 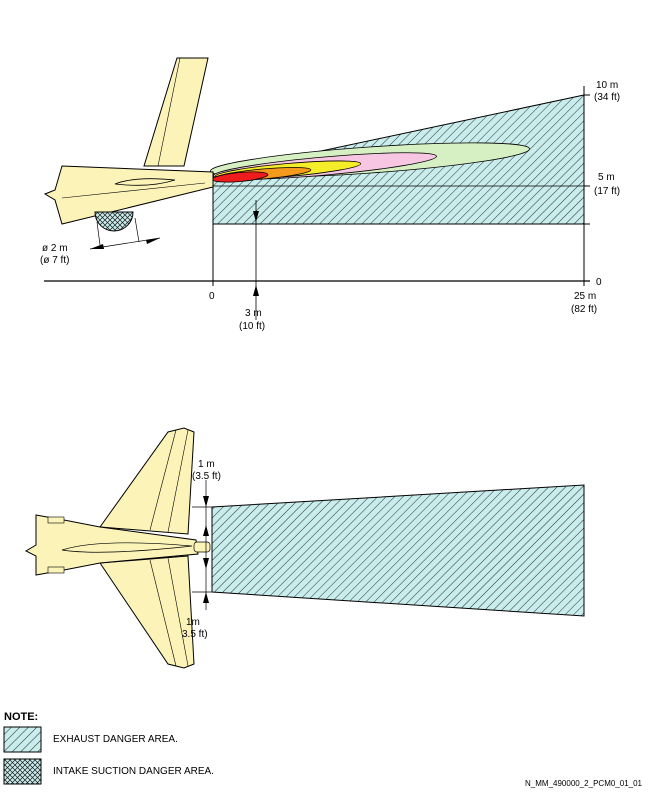 I want to click on y-zero-label: 0, so click(x=599, y=282).